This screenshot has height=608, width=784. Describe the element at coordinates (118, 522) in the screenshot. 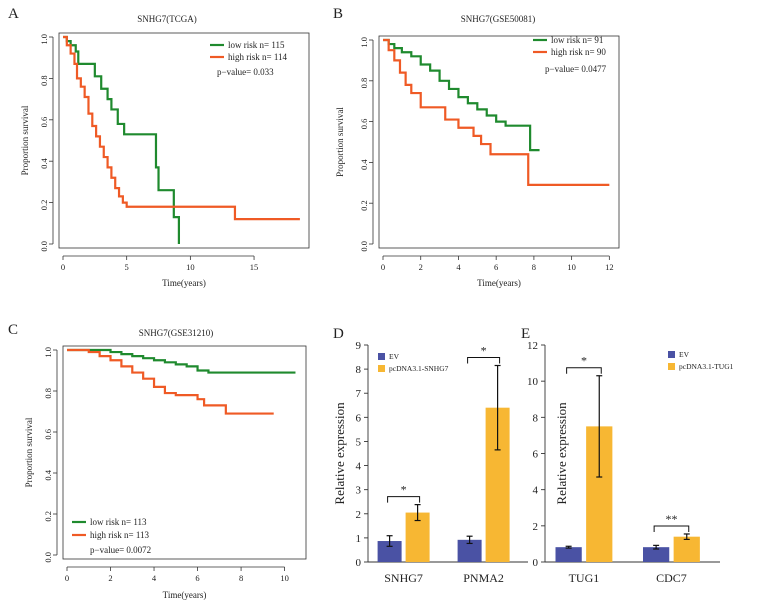

I see `legend-label: low risk n= 113` at that location.